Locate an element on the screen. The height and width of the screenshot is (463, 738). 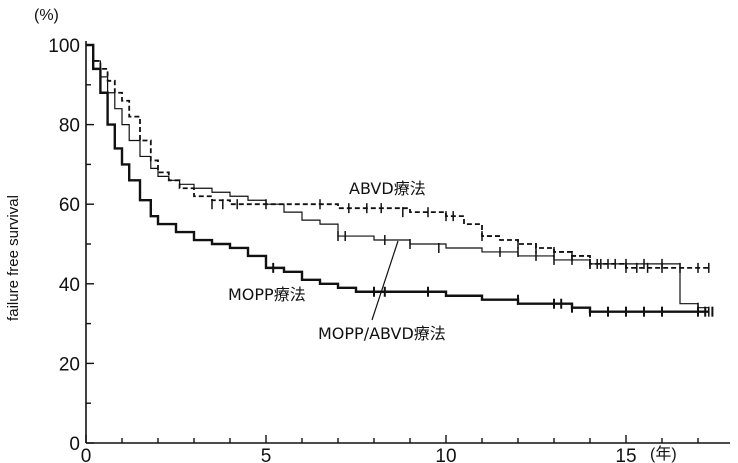
x-tick-label: 15 is located at coordinates (625, 454).